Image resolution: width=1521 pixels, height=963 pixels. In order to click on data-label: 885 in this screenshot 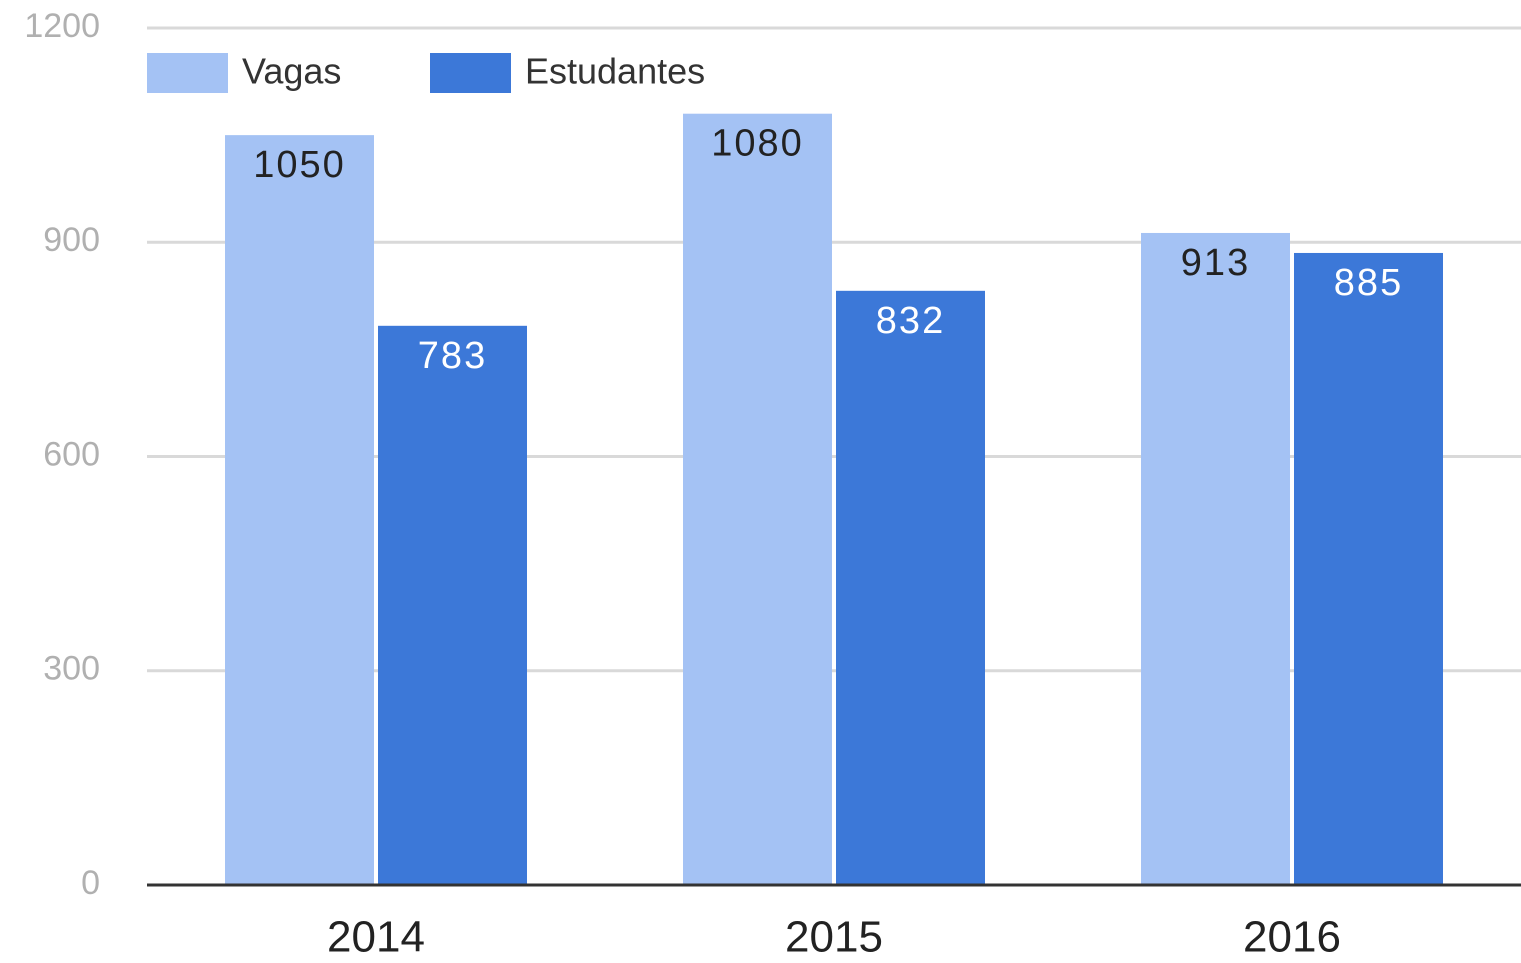, I will do `click(1368, 283)`.